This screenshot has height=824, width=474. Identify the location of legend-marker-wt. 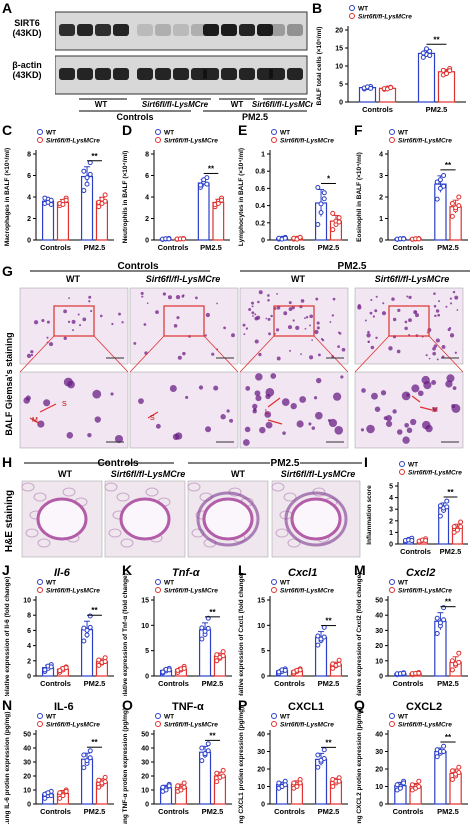
(392, 716).